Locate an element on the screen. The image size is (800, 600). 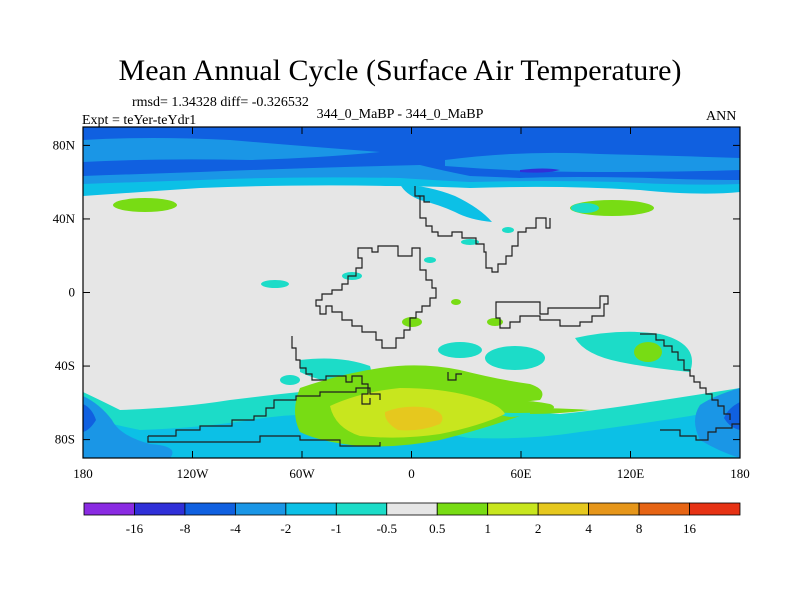
contour-south-darkblue-west is located at coordinates (89, 418).